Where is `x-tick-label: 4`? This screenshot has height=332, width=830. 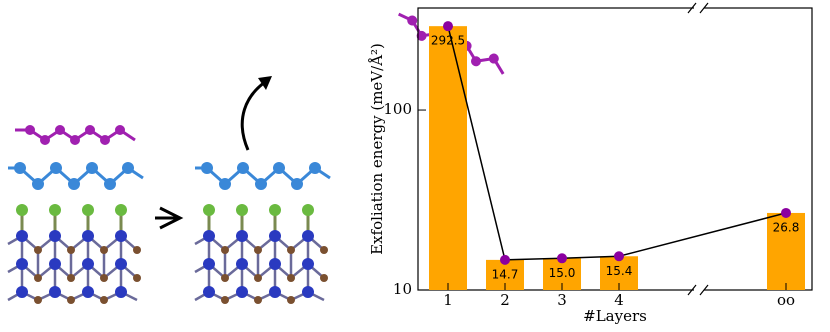
x-tick-label: 4 is located at coordinates (619, 300).